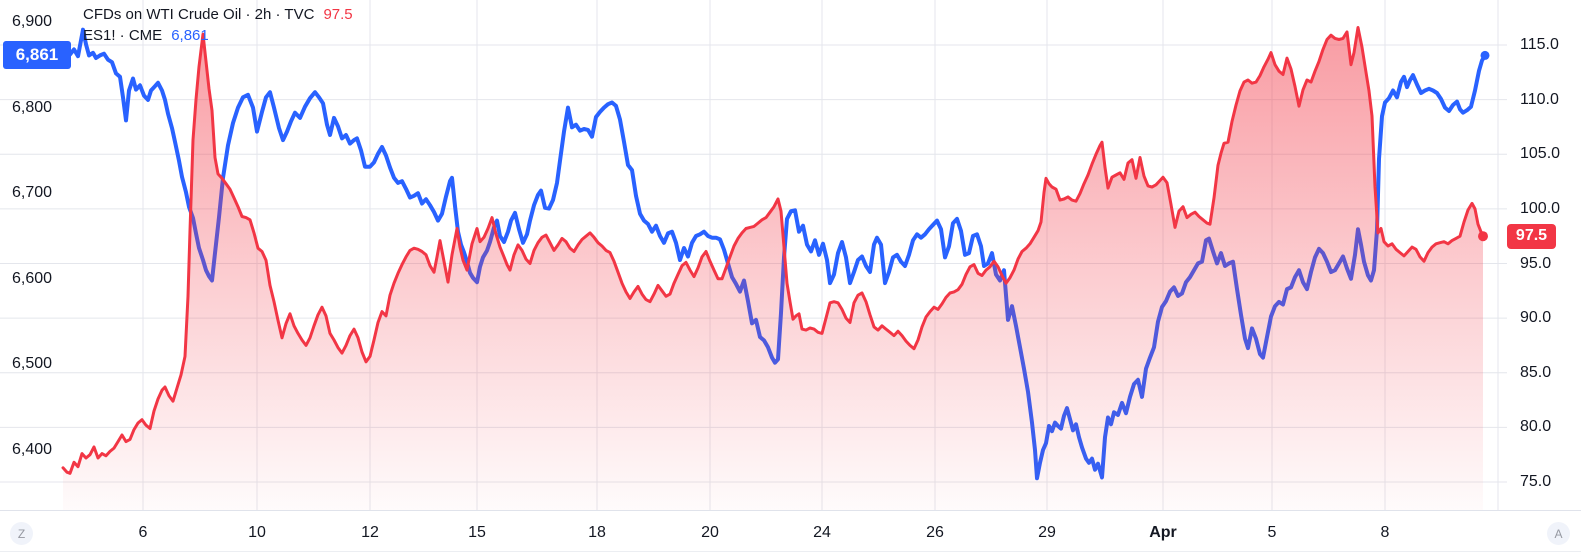 The width and height of the screenshot is (1581, 557). What do you see at coordinates (1531, 236) in the screenshot?
I see `right-price-badge: 97.5` at bounding box center [1531, 236].